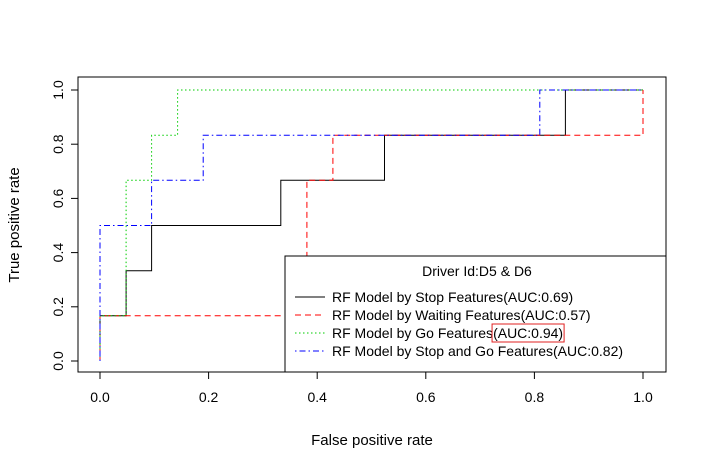 The image size is (706, 470). Describe the element at coordinates (14, 224) in the screenshot. I see `y-axis-title: True positive rate` at that location.